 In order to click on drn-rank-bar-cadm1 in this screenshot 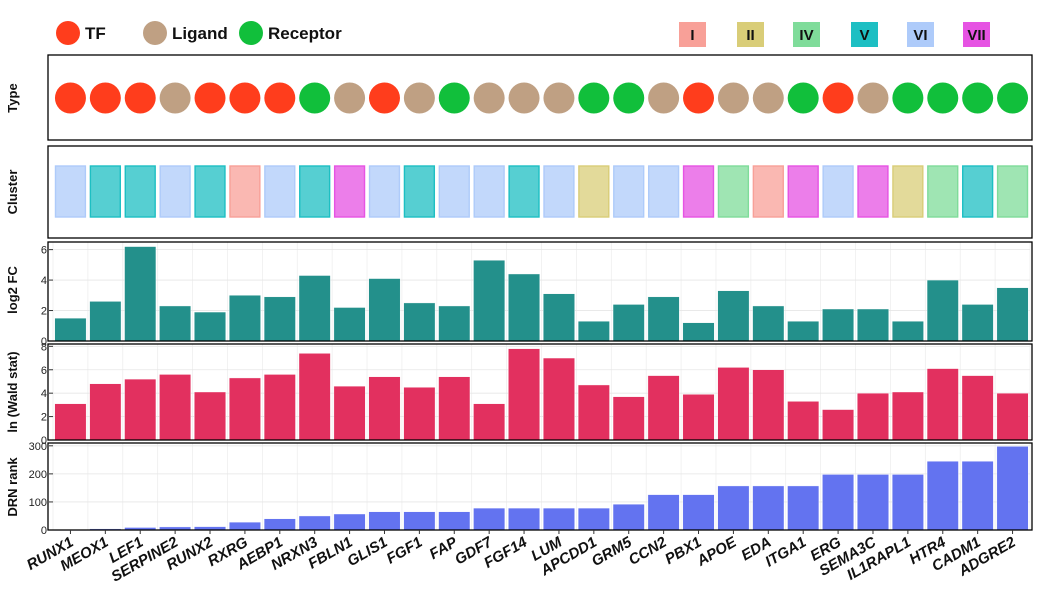, I will do `click(977, 496)`.